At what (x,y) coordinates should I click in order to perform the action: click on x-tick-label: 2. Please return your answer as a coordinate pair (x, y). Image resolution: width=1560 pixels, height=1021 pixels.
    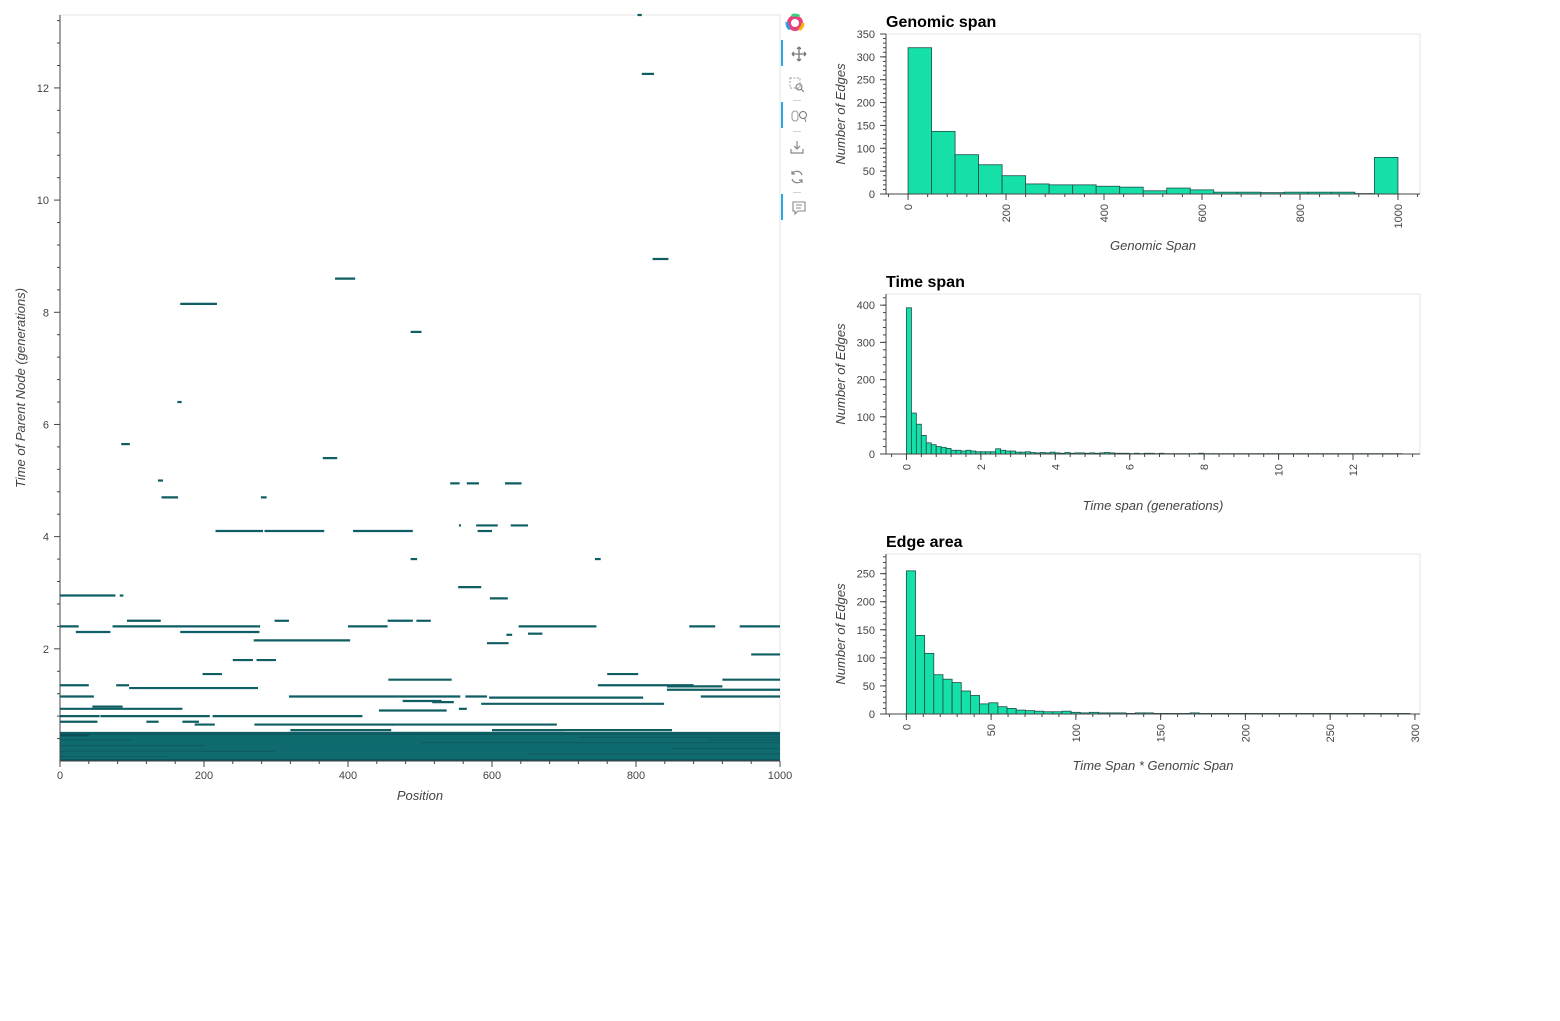
    Looking at the image, I should click on (982, 467).